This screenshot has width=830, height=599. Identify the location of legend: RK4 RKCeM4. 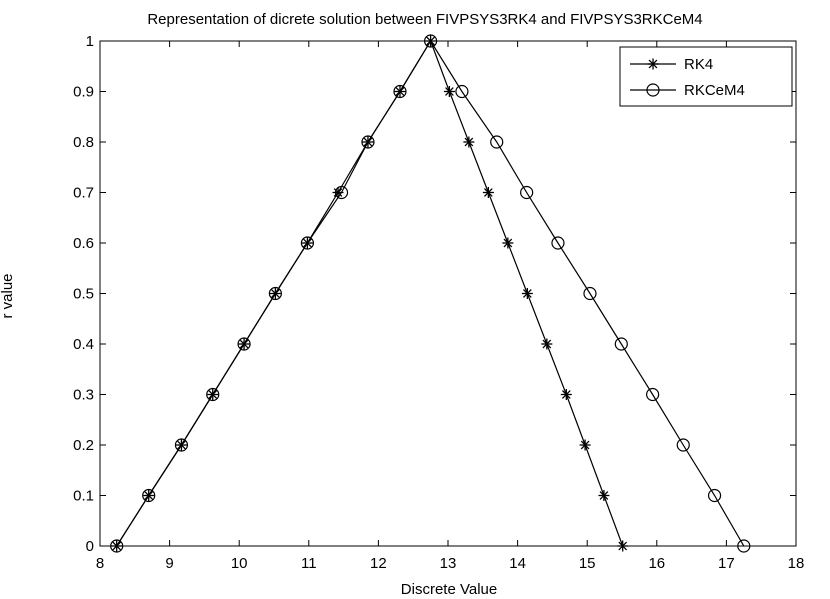
(706, 76).